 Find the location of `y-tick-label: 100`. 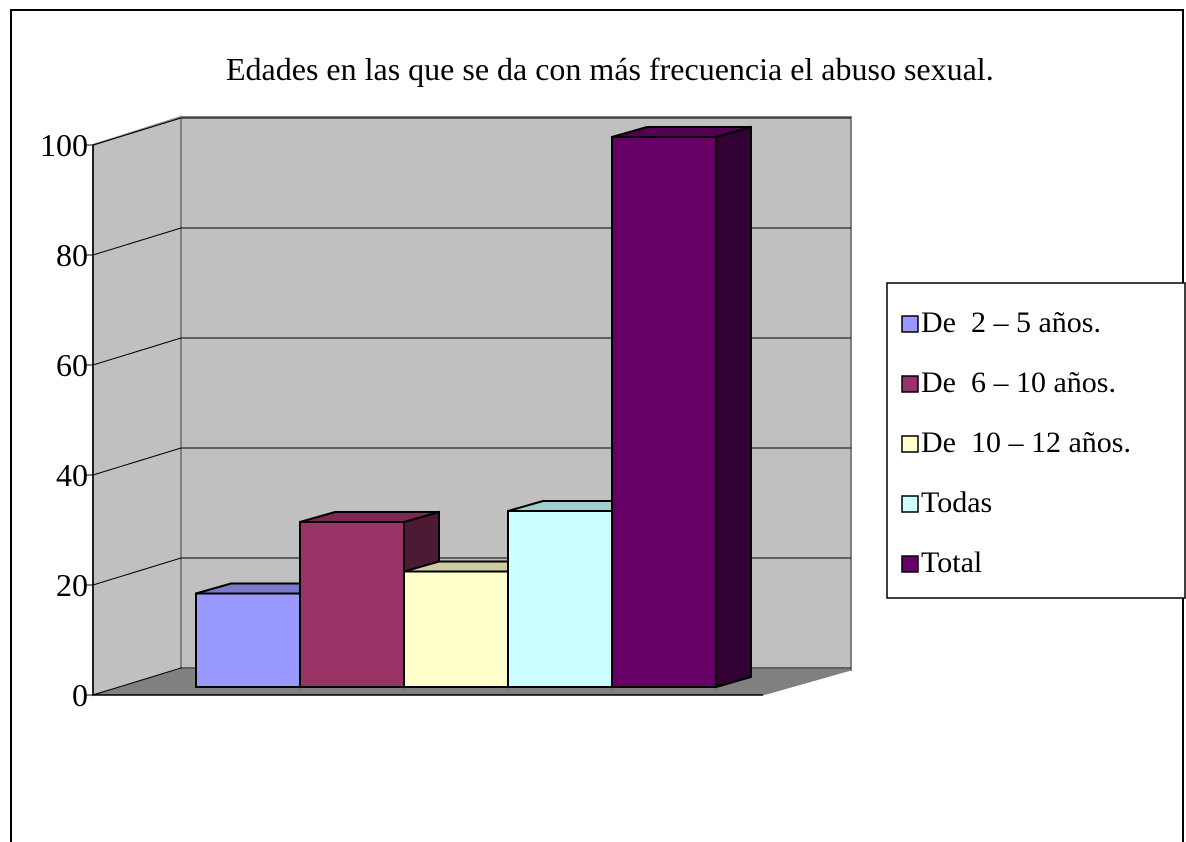

y-tick-label: 100 is located at coordinates (64, 145).